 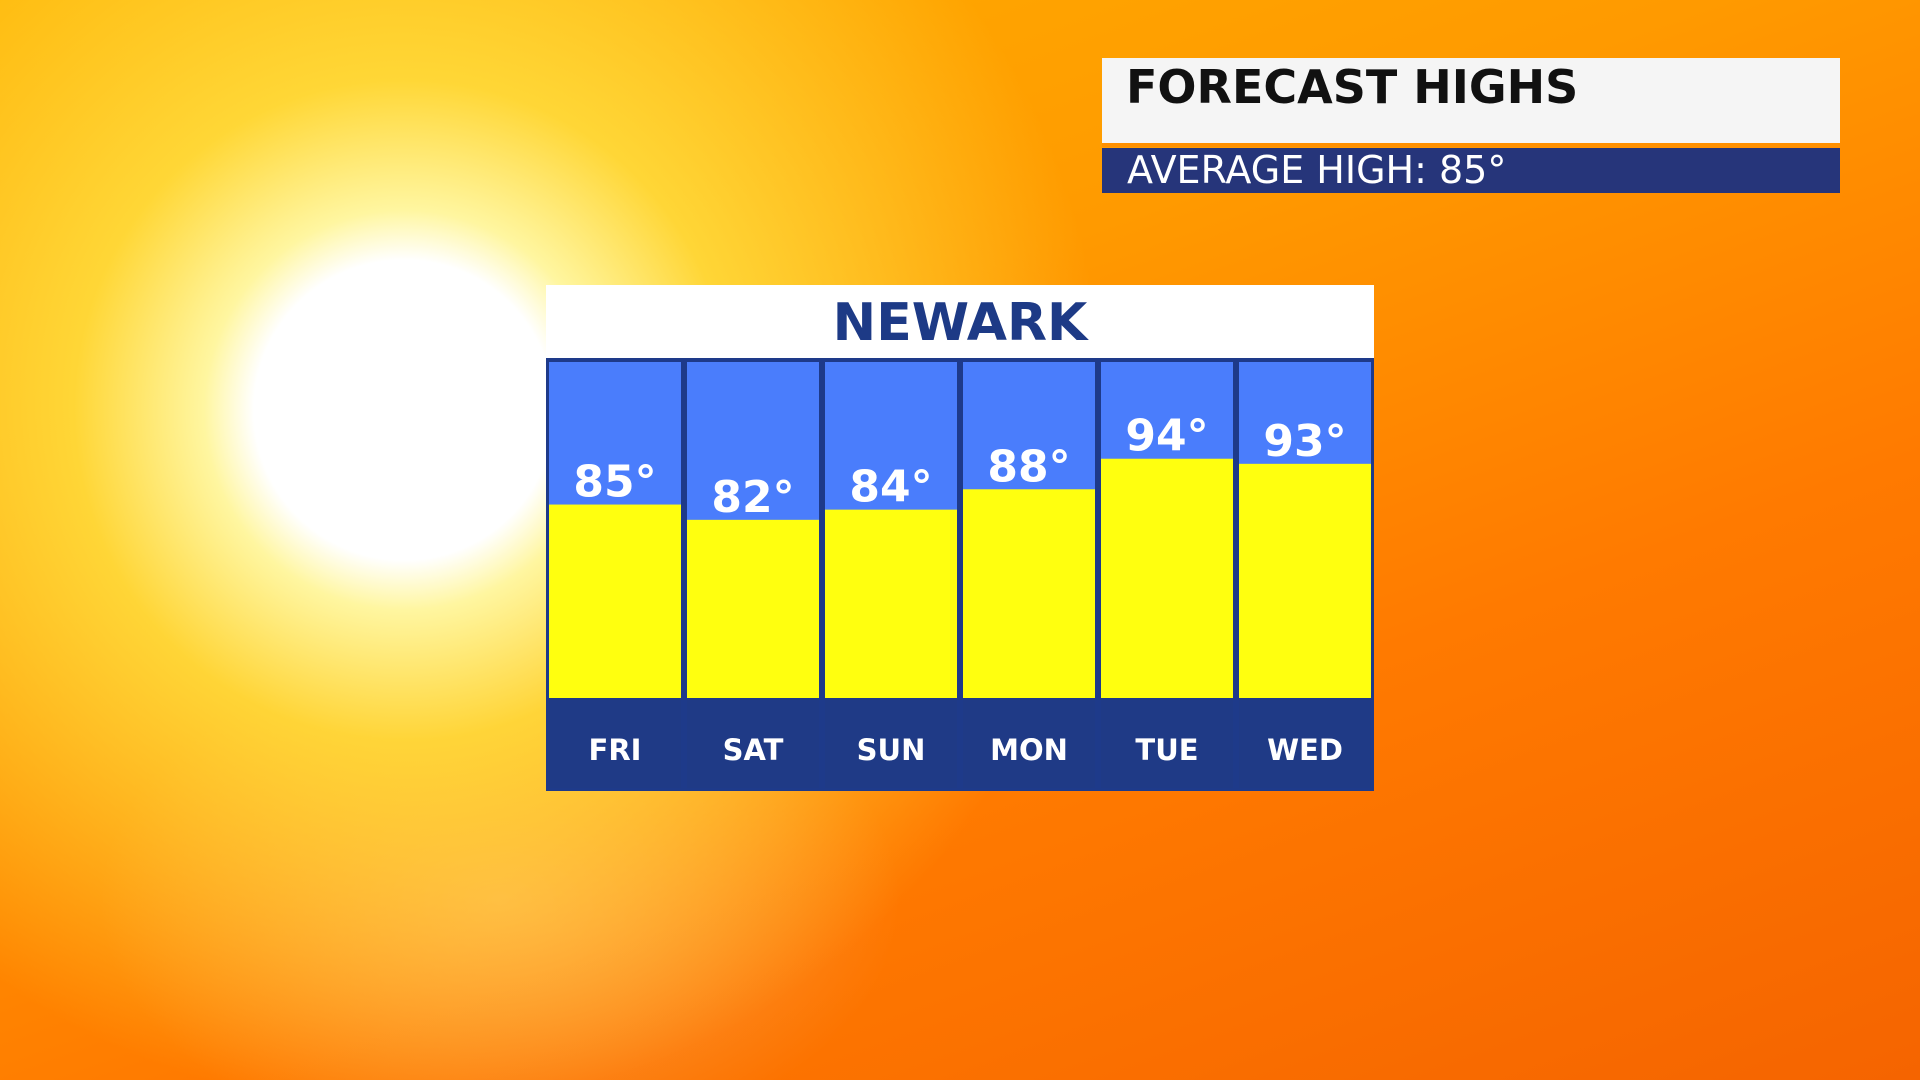 What do you see at coordinates (614, 482) in the screenshot?
I see `value-label: 85°` at bounding box center [614, 482].